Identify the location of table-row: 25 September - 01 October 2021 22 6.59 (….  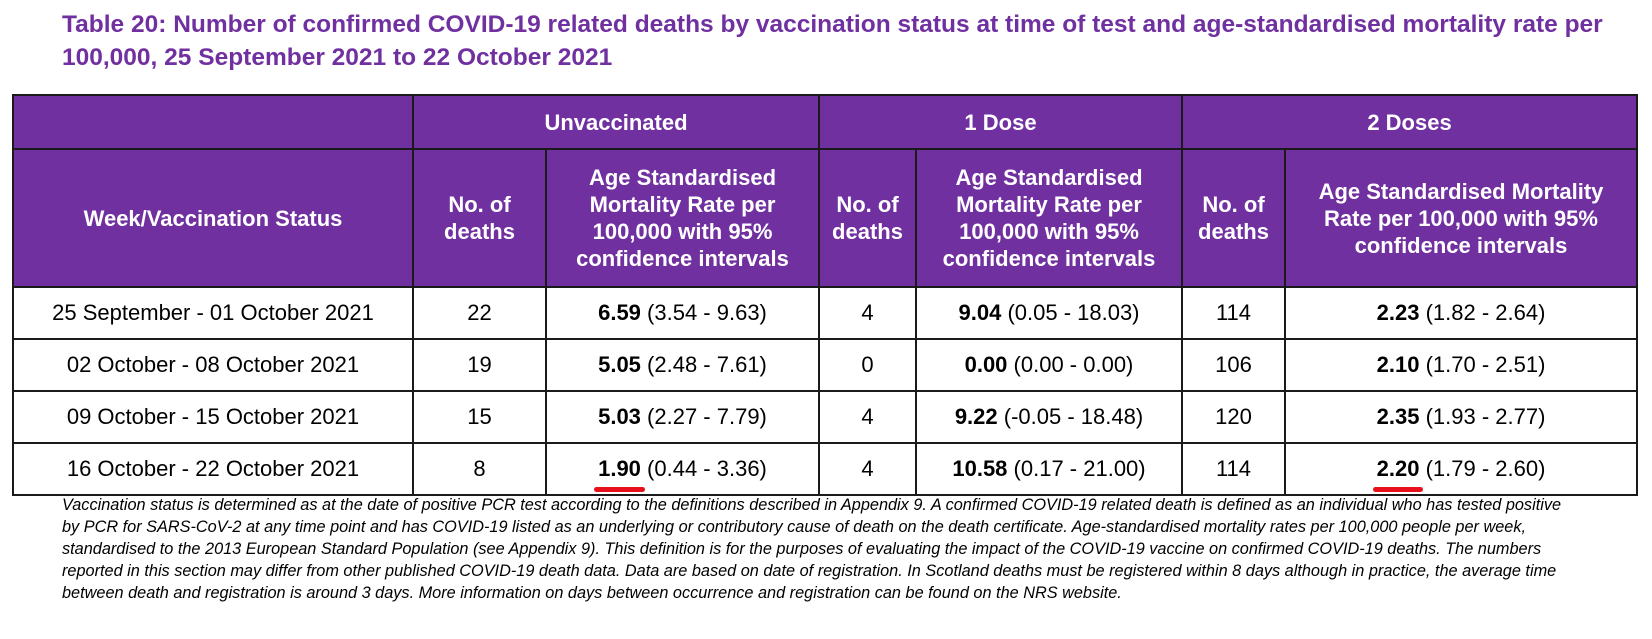
(825, 313).